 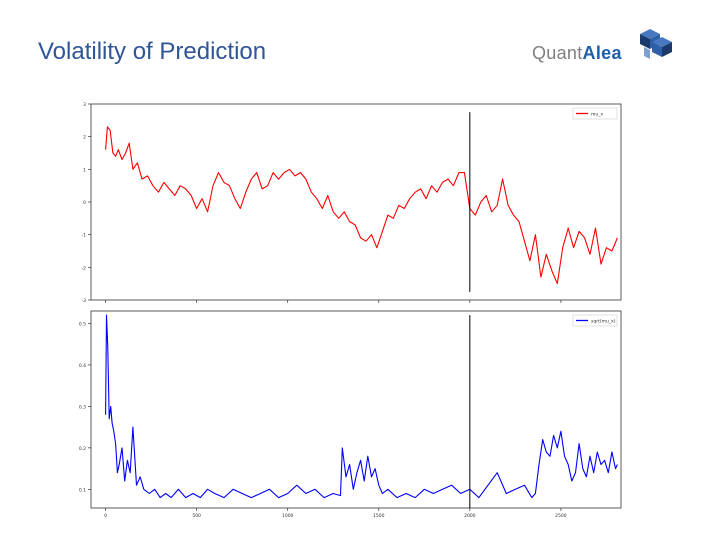 I want to click on x-tick-label: 2500, so click(x=561, y=516).